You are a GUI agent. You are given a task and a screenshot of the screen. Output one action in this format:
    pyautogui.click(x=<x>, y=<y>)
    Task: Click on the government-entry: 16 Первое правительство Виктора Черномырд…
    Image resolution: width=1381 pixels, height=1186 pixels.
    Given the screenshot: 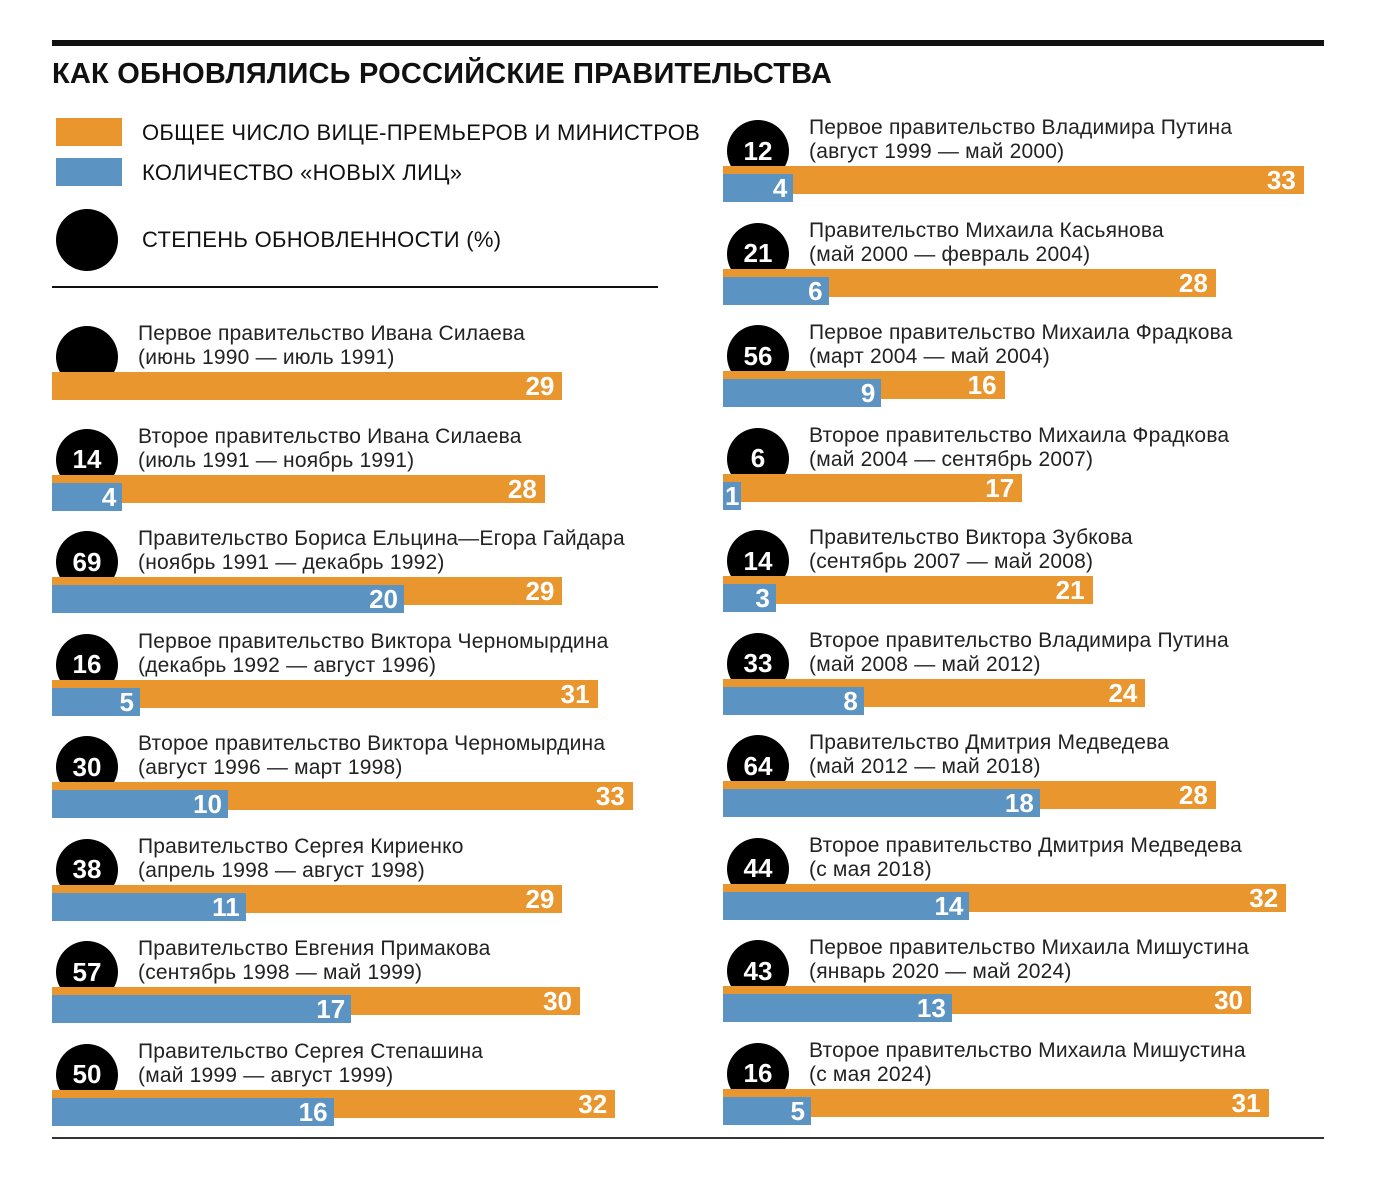 What is the action you would take?
    pyautogui.click(x=362, y=680)
    